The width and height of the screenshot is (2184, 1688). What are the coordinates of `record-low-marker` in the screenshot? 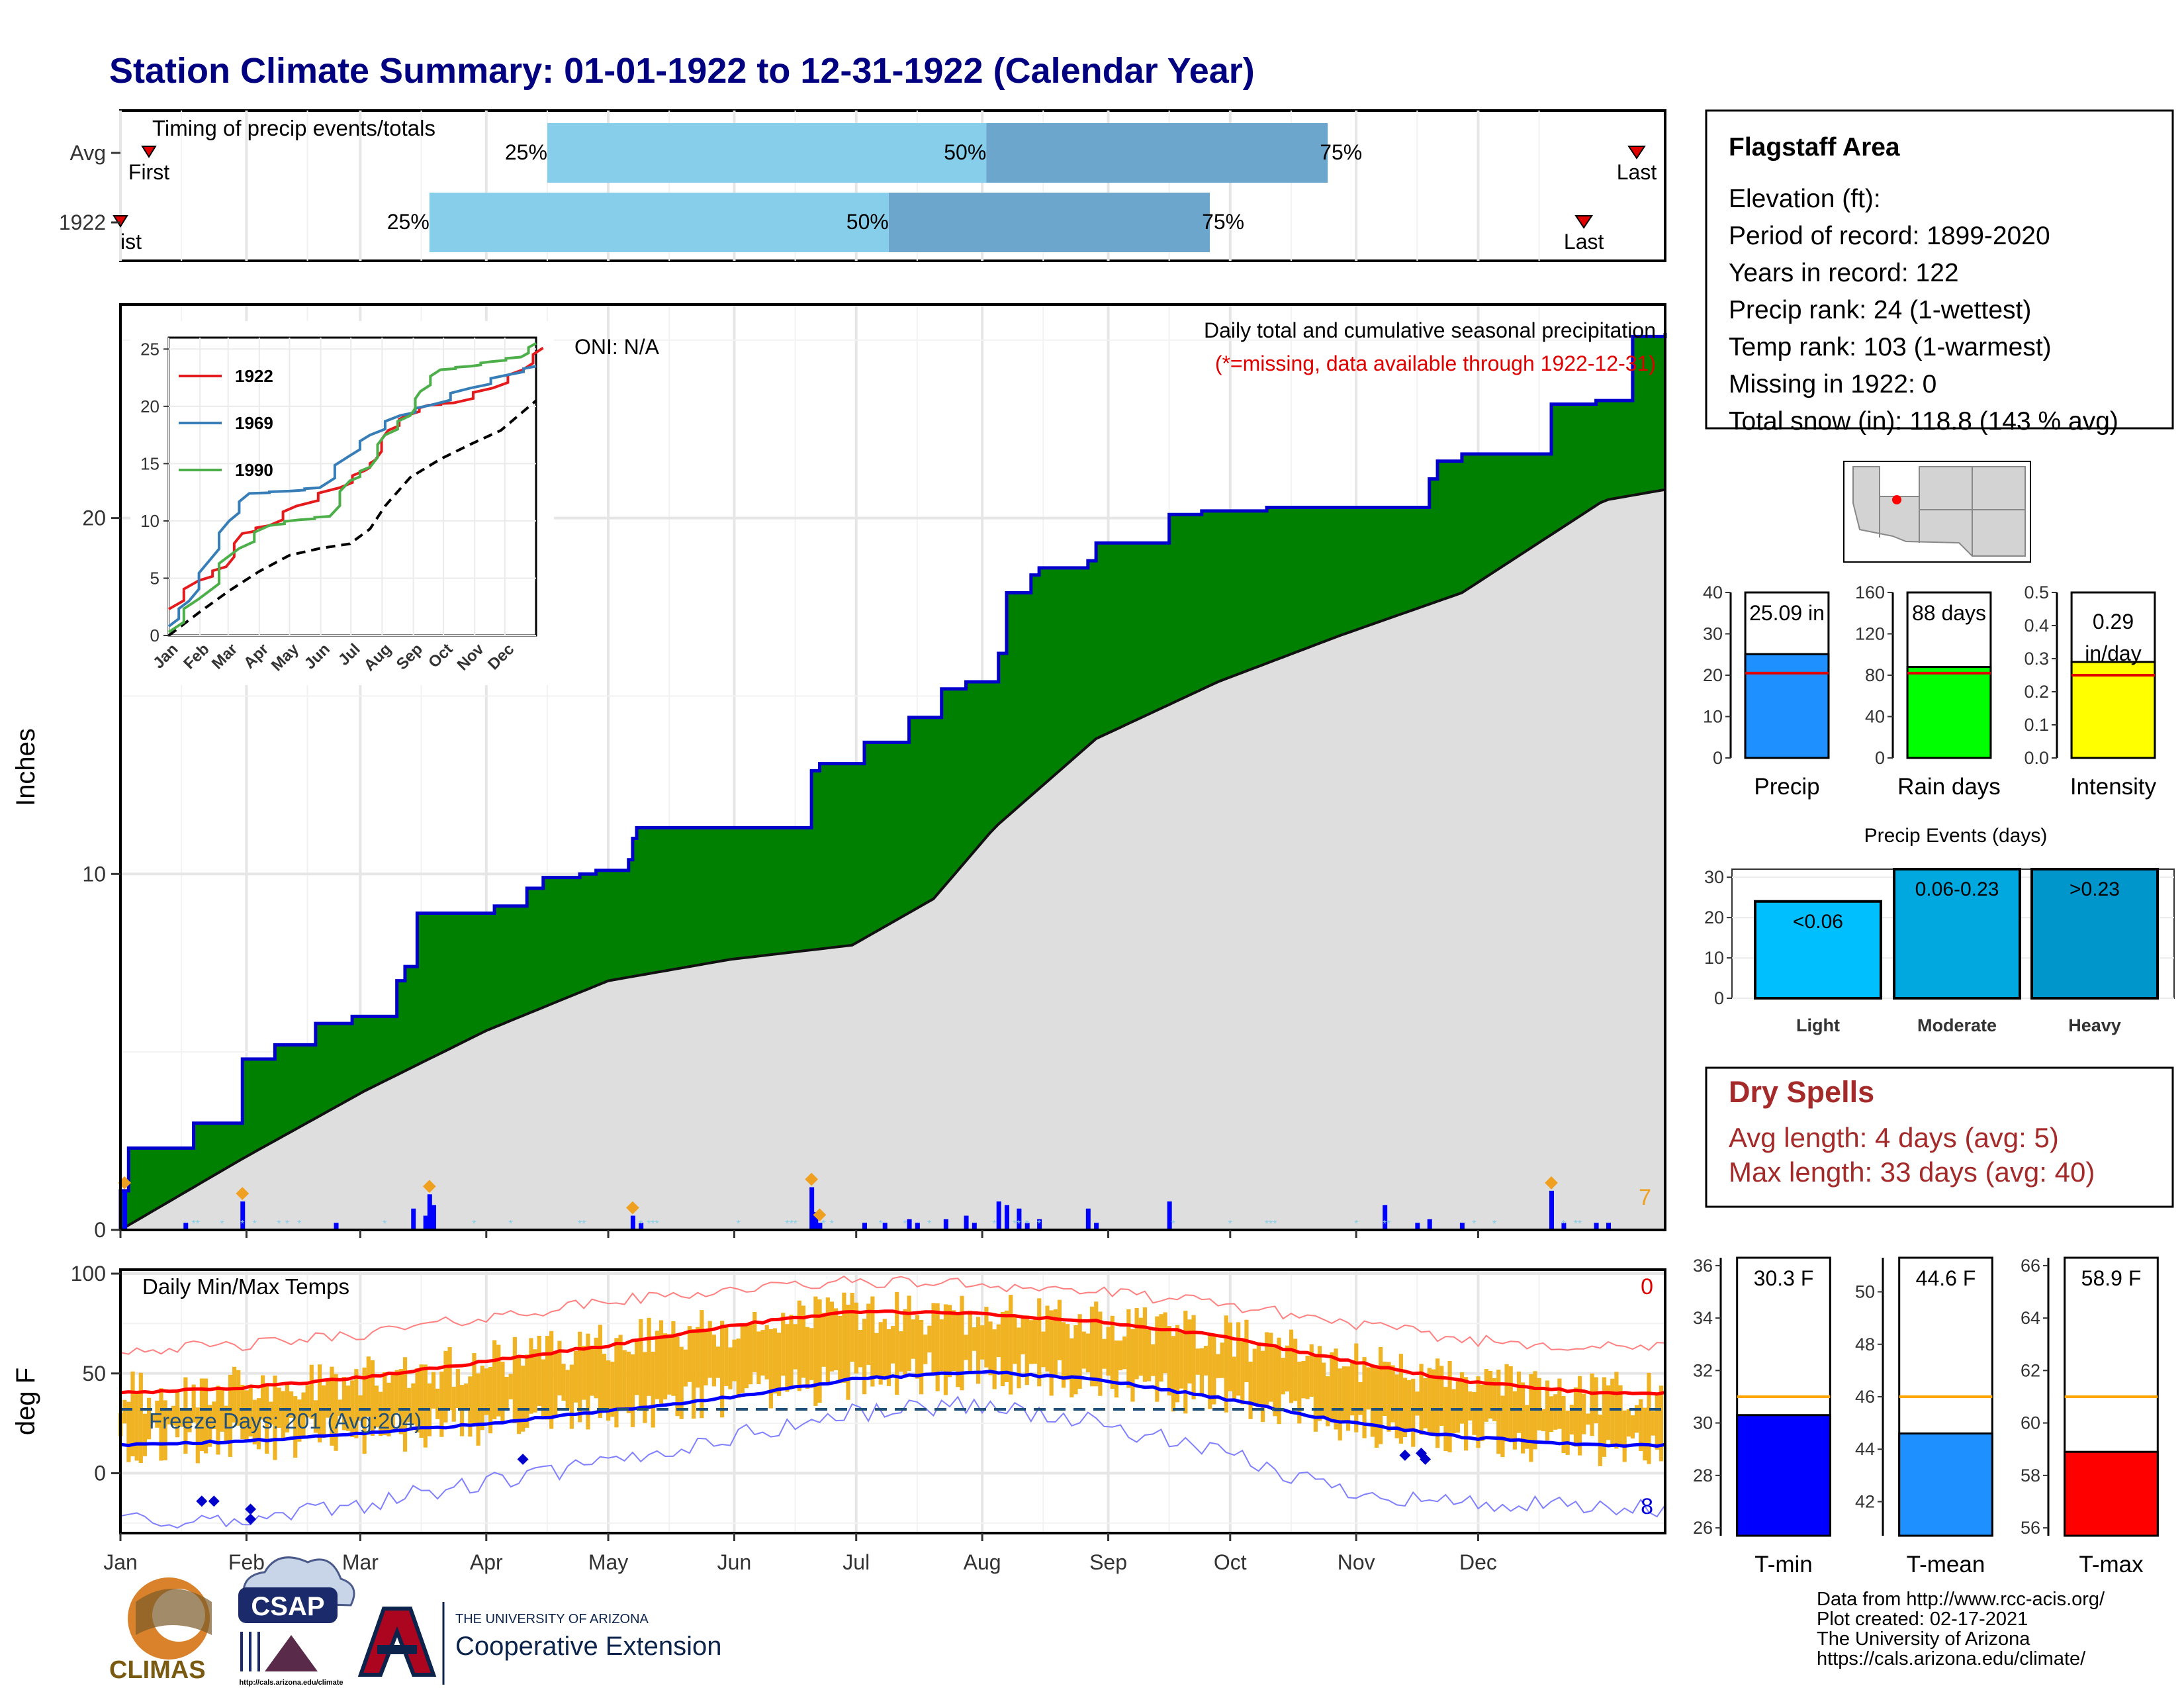 It's located at (523, 1459).